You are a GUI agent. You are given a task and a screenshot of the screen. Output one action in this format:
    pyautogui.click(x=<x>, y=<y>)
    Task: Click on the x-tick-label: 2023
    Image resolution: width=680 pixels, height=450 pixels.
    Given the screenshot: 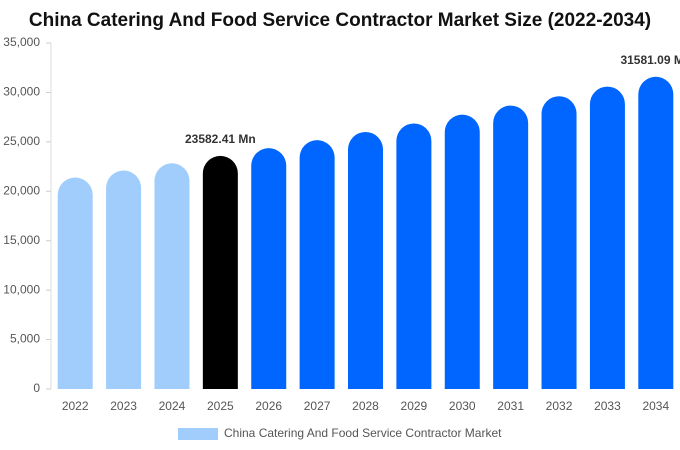 What is the action you would take?
    pyautogui.click(x=123, y=406)
    